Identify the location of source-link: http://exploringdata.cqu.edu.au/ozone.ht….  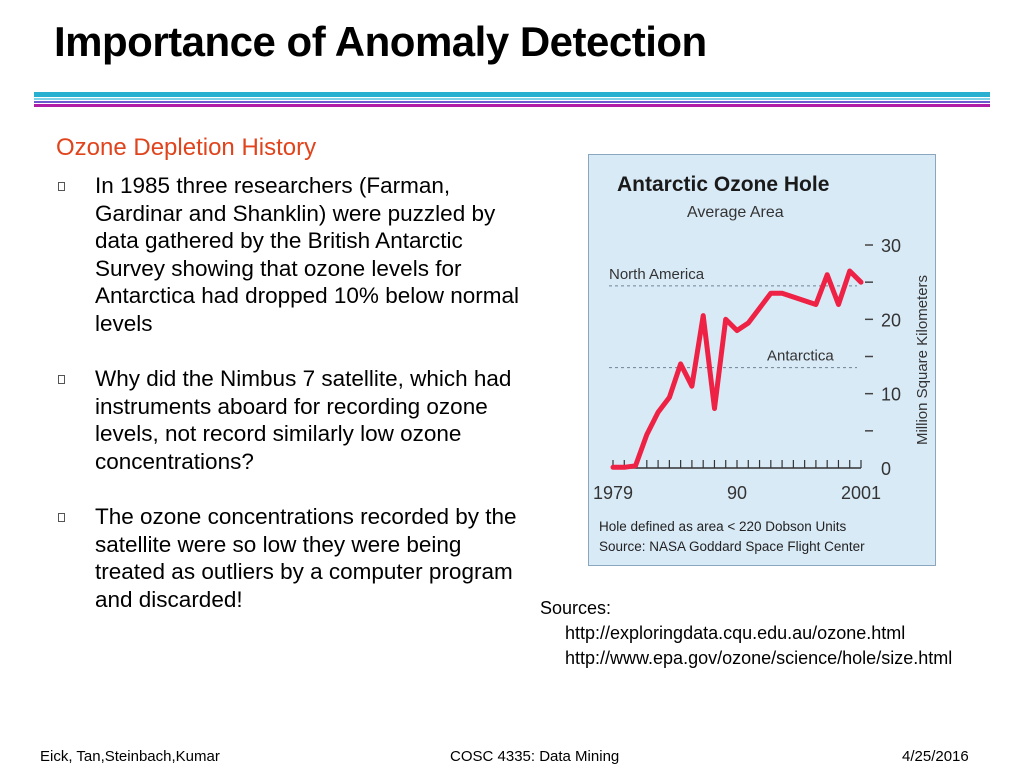
(735, 633).